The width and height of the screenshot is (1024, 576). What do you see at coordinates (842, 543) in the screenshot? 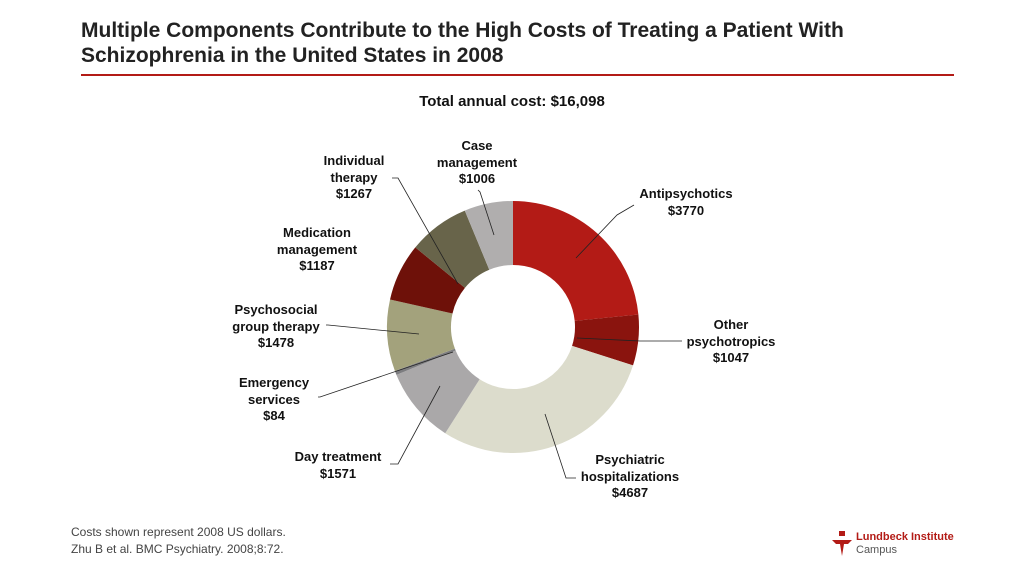
I see `logo-icon` at bounding box center [842, 543].